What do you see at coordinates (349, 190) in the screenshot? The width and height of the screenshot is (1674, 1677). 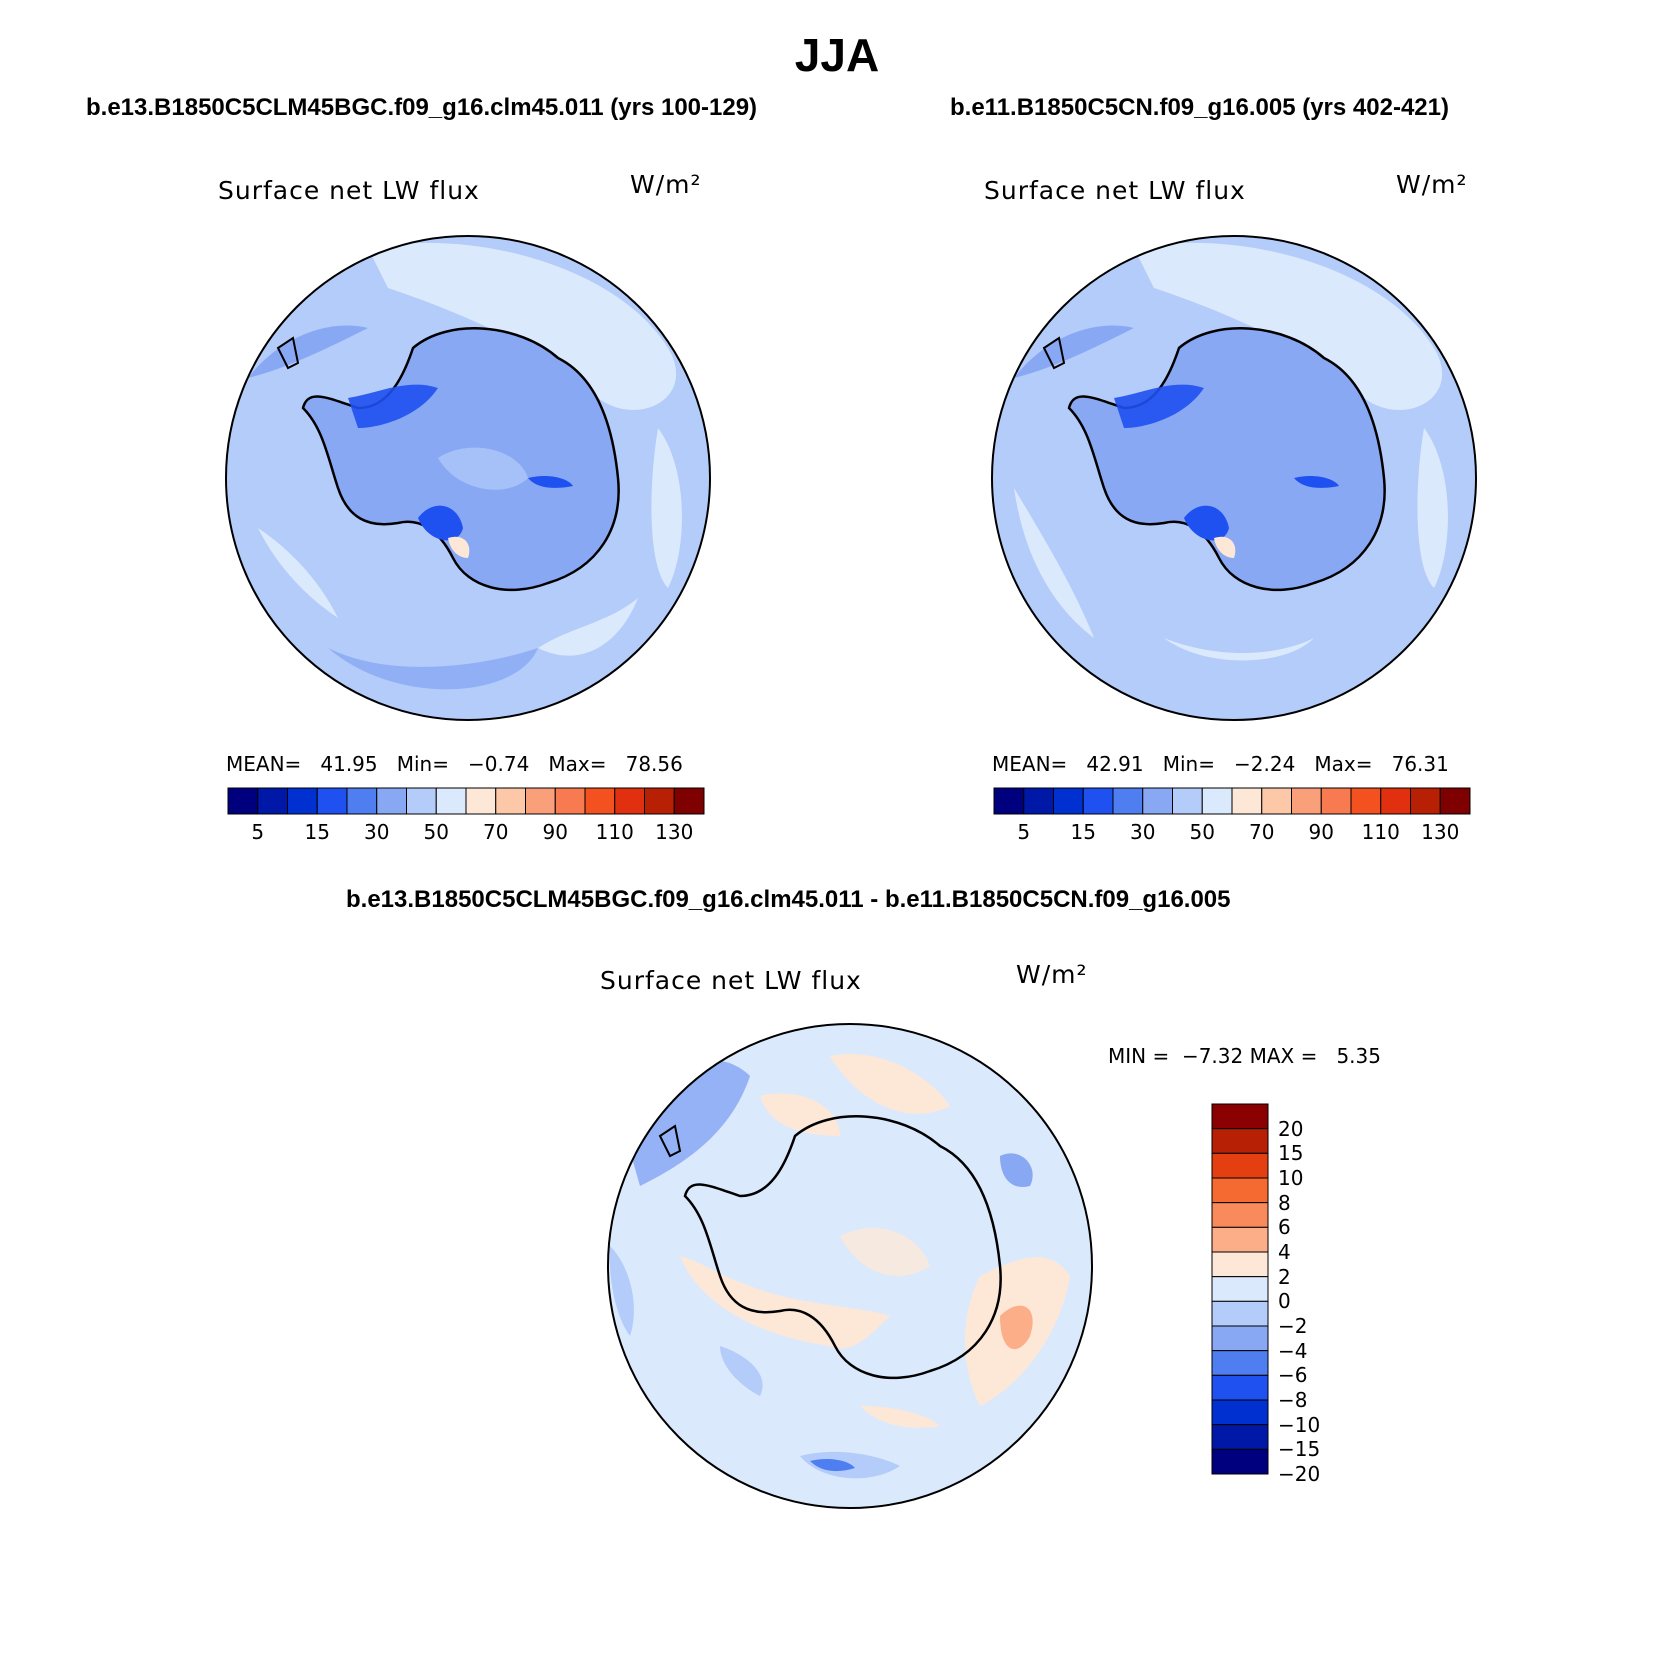 I see `panel-label-1: Surface net LW flux` at bounding box center [349, 190].